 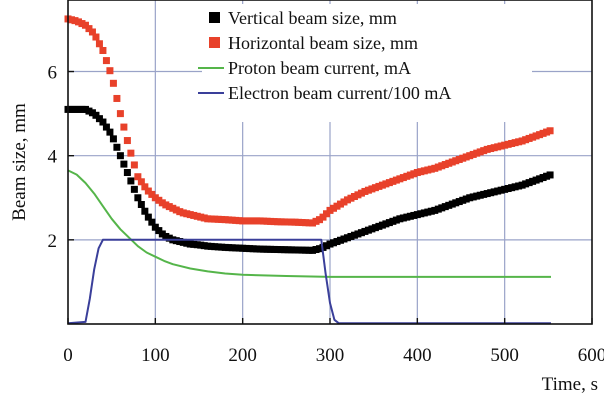 What do you see at coordinates (319, 68) in the screenshot?
I see `legend-label: Proton beam current, mA` at bounding box center [319, 68].